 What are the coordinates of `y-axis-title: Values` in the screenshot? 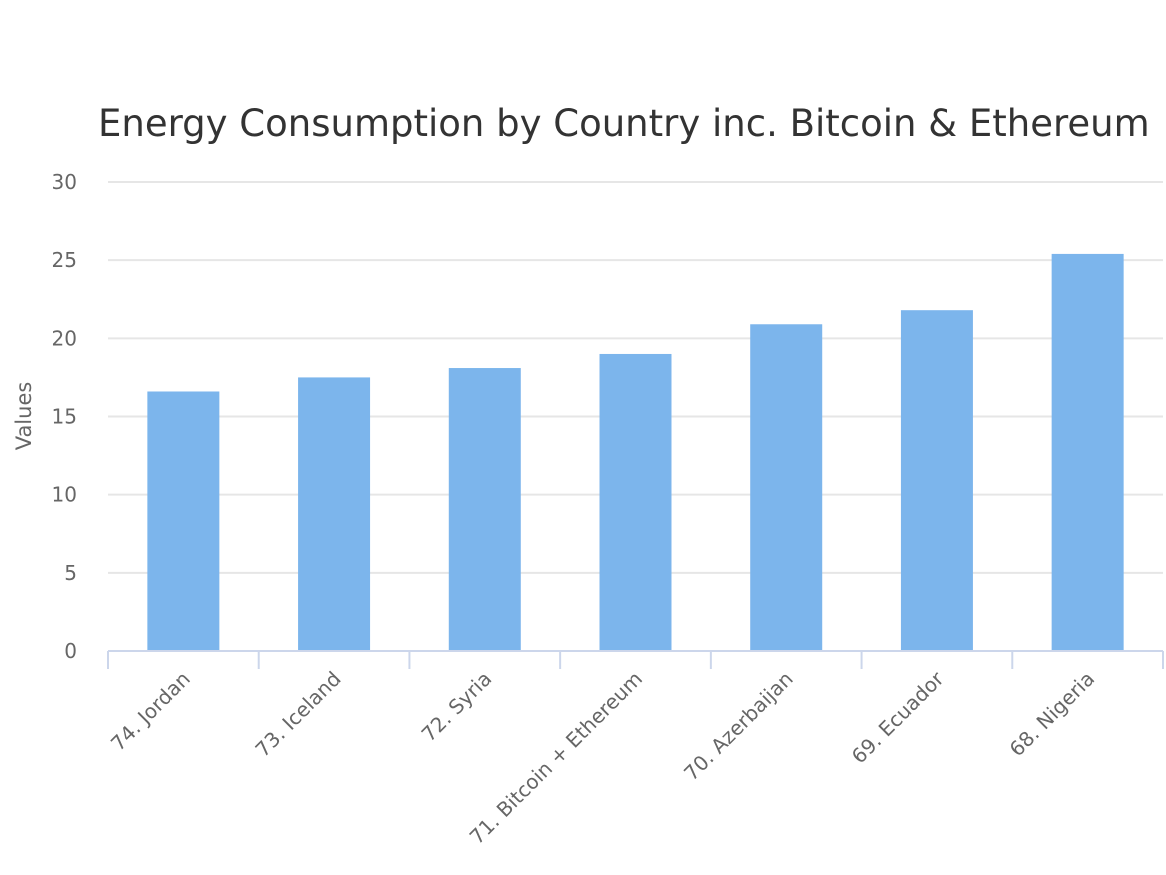 It's located at (24, 416).